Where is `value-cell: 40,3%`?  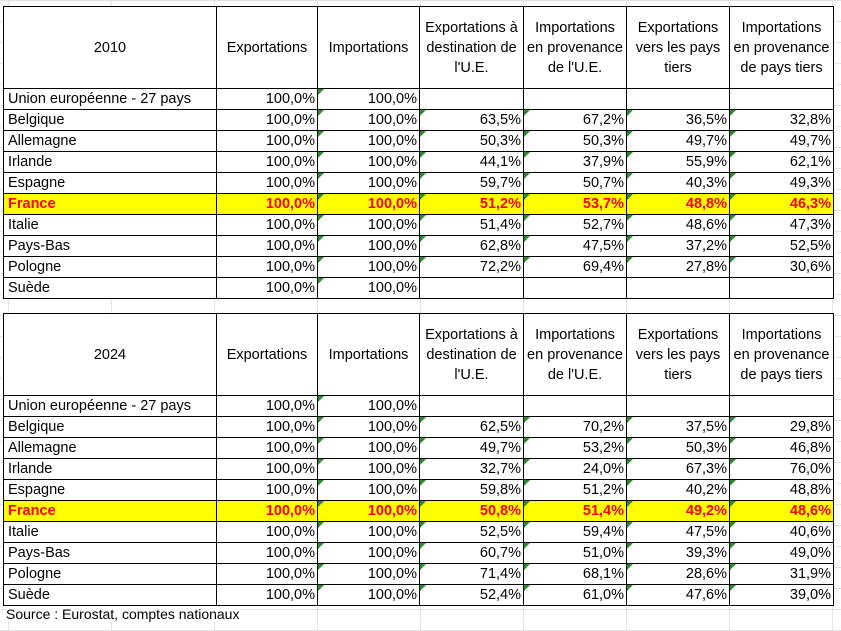 value-cell: 40,3% is located at coordinates (678, 183).